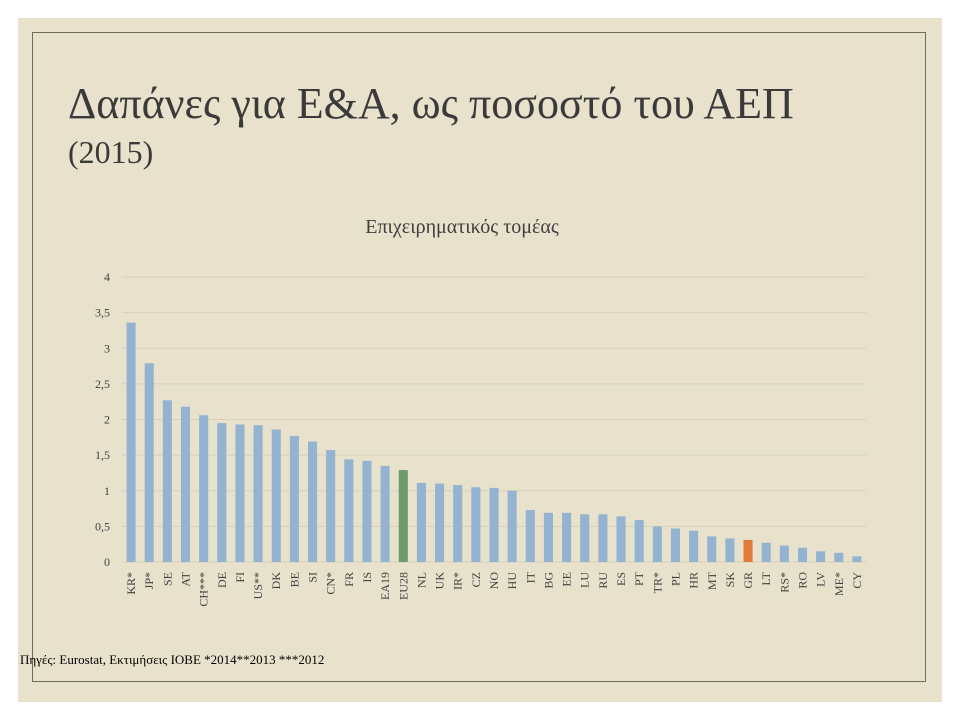 The width and height of the screenshot is (960, 720). I want to click on x-tick-label: EU28, so click(403, 586).